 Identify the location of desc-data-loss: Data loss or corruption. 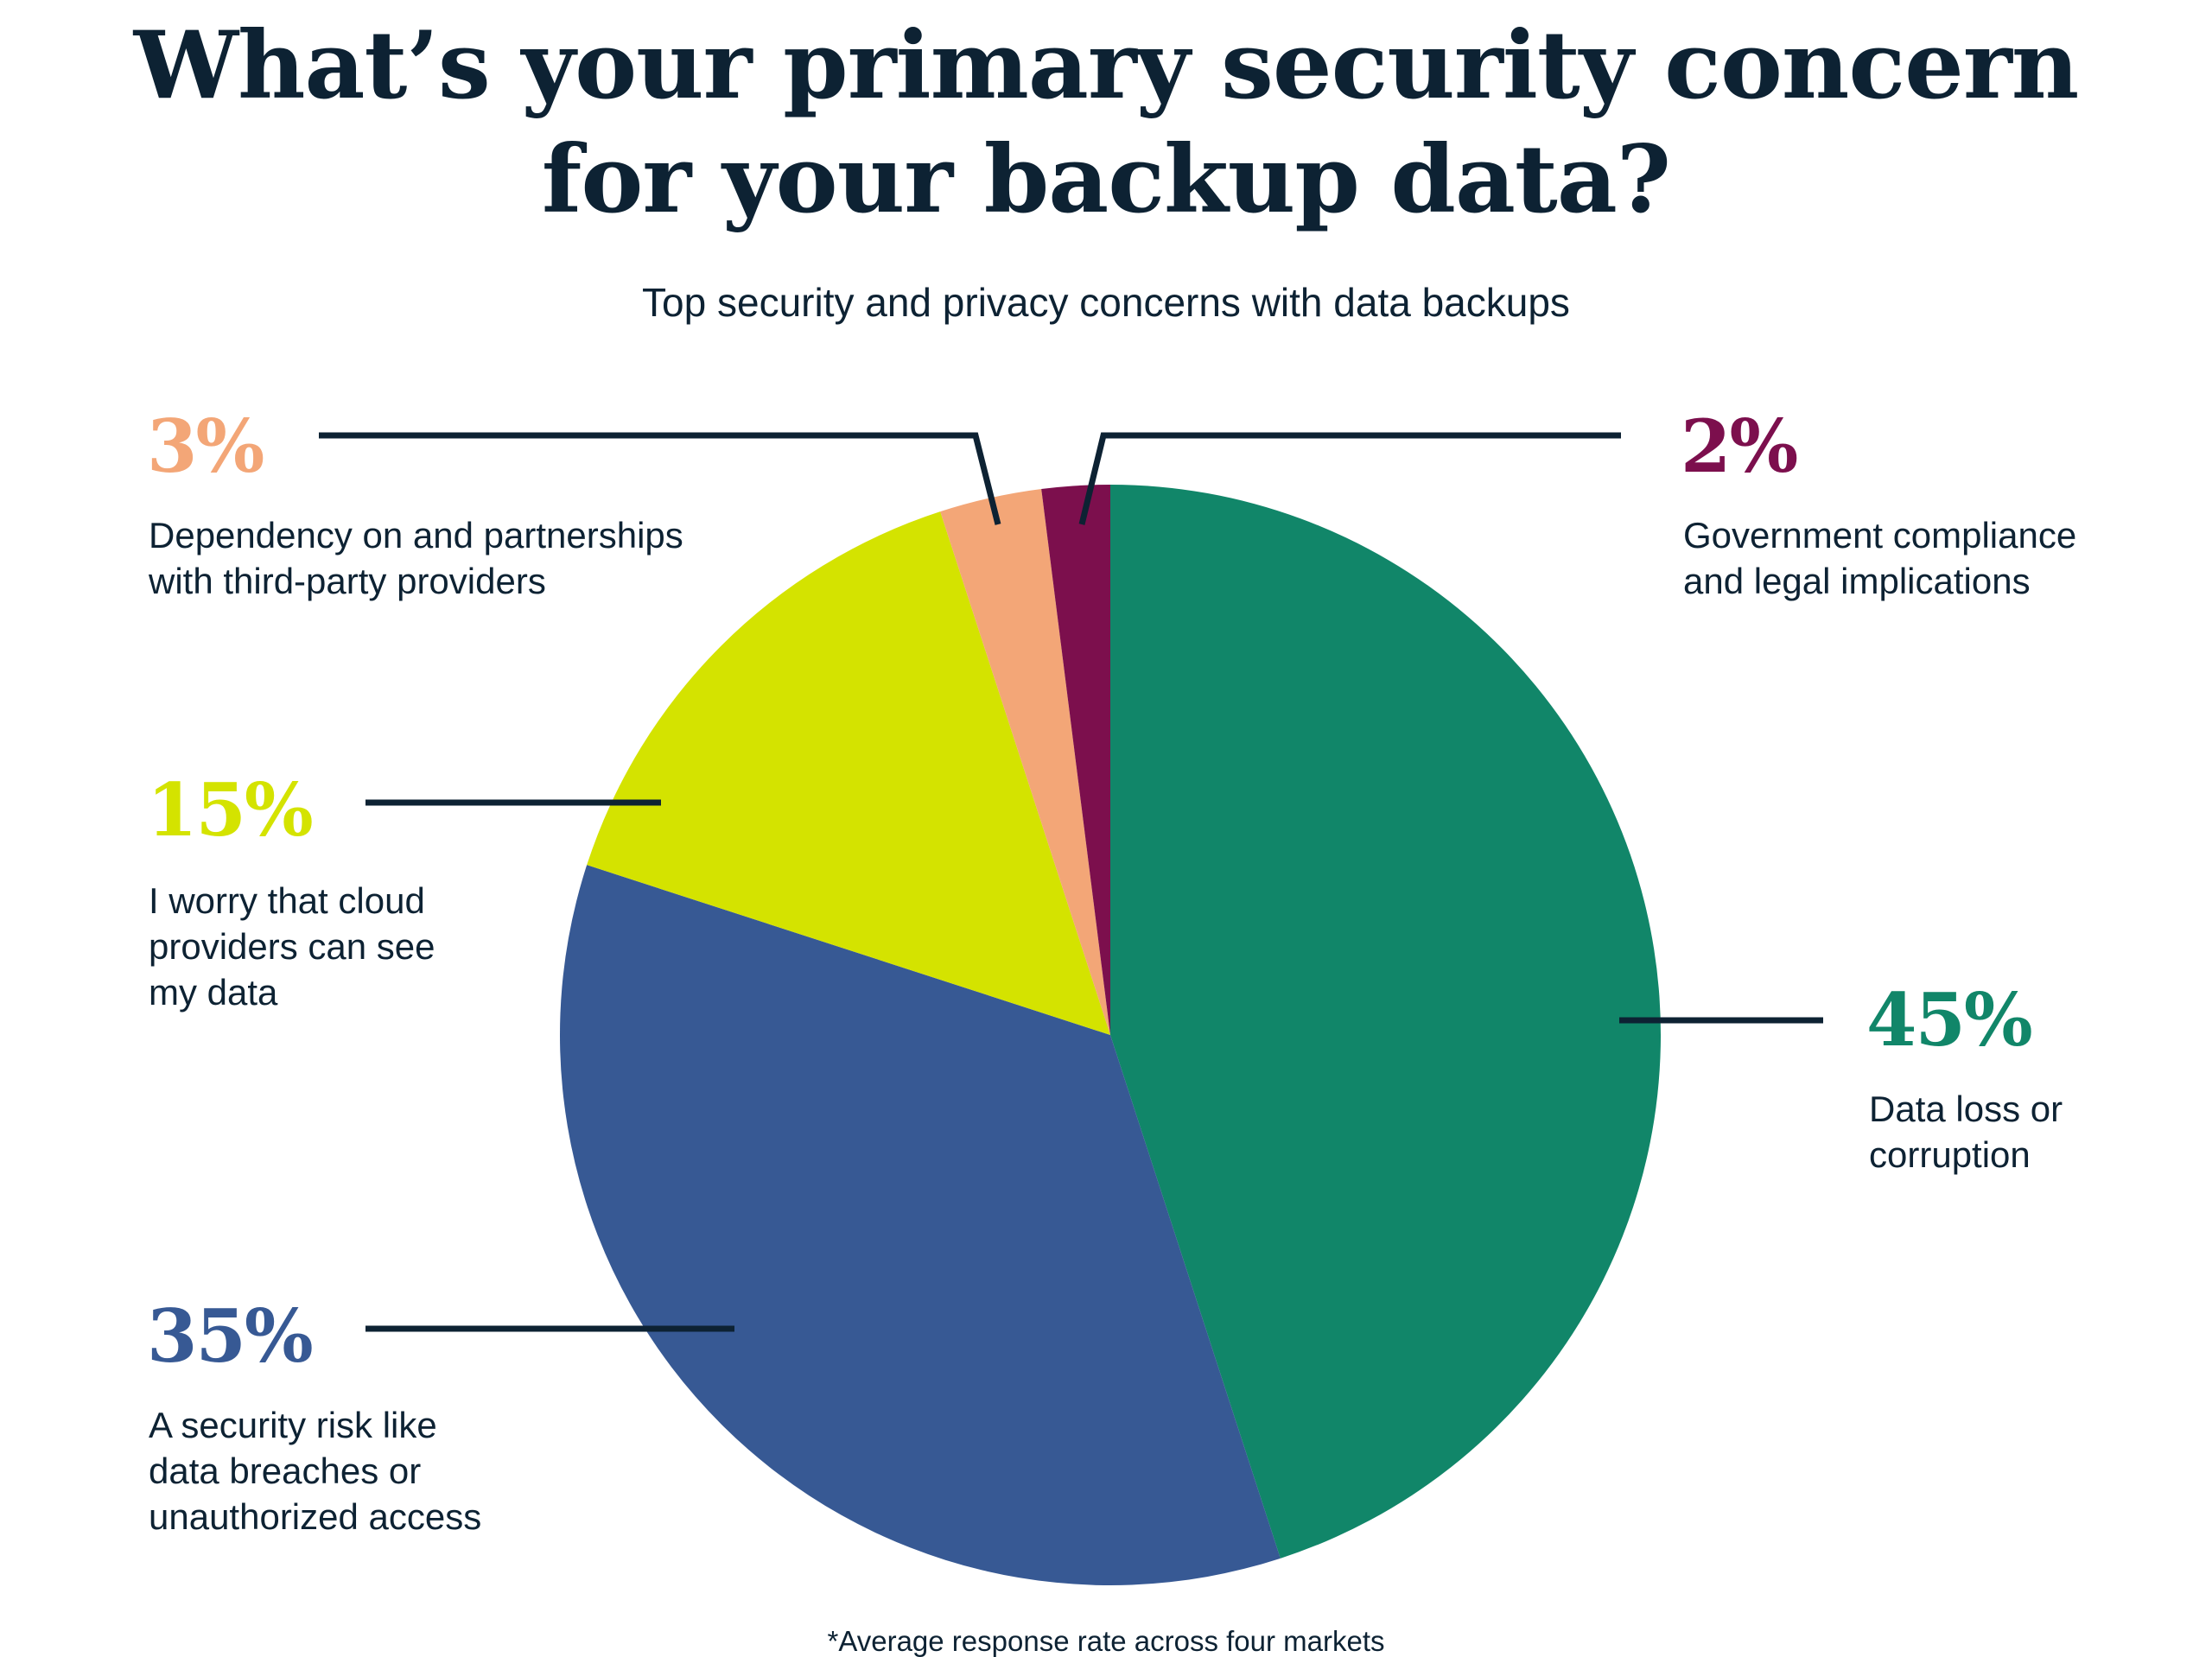
(1966, 1132).